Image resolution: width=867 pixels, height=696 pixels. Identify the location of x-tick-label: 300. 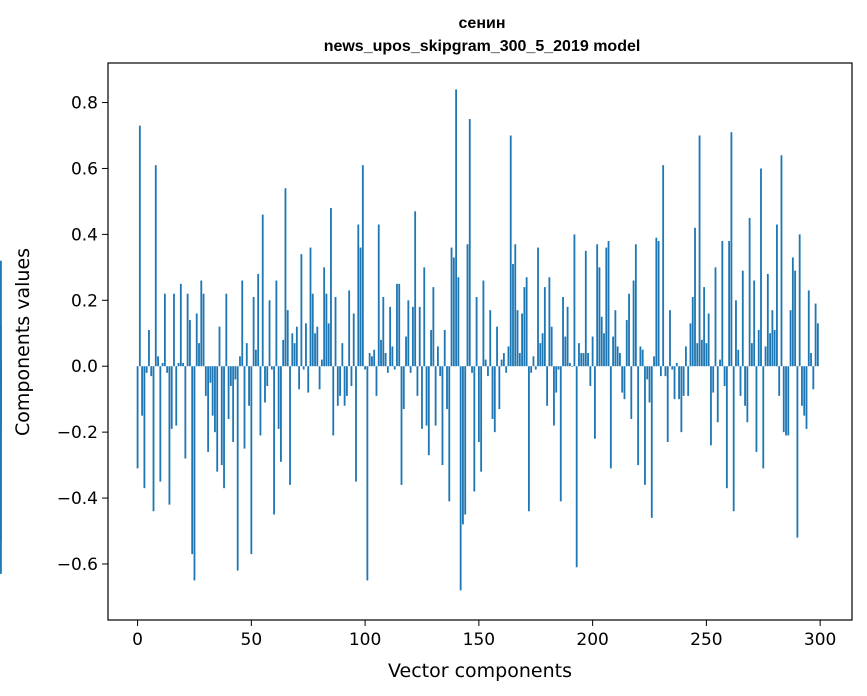
(820, 640).